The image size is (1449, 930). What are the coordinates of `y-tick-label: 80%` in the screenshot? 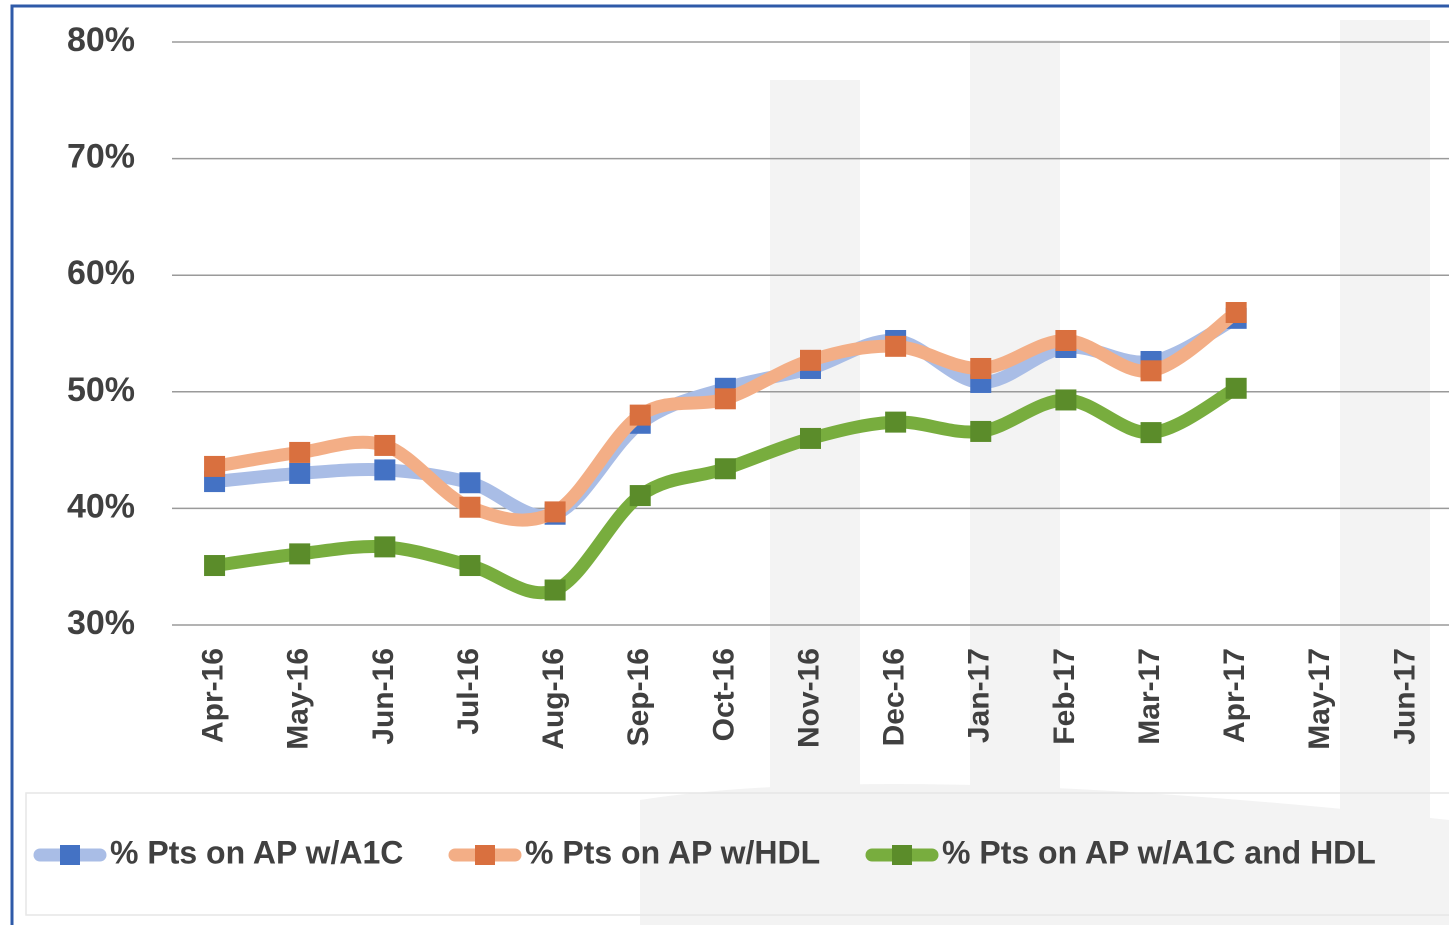 It's located at (101, 40).